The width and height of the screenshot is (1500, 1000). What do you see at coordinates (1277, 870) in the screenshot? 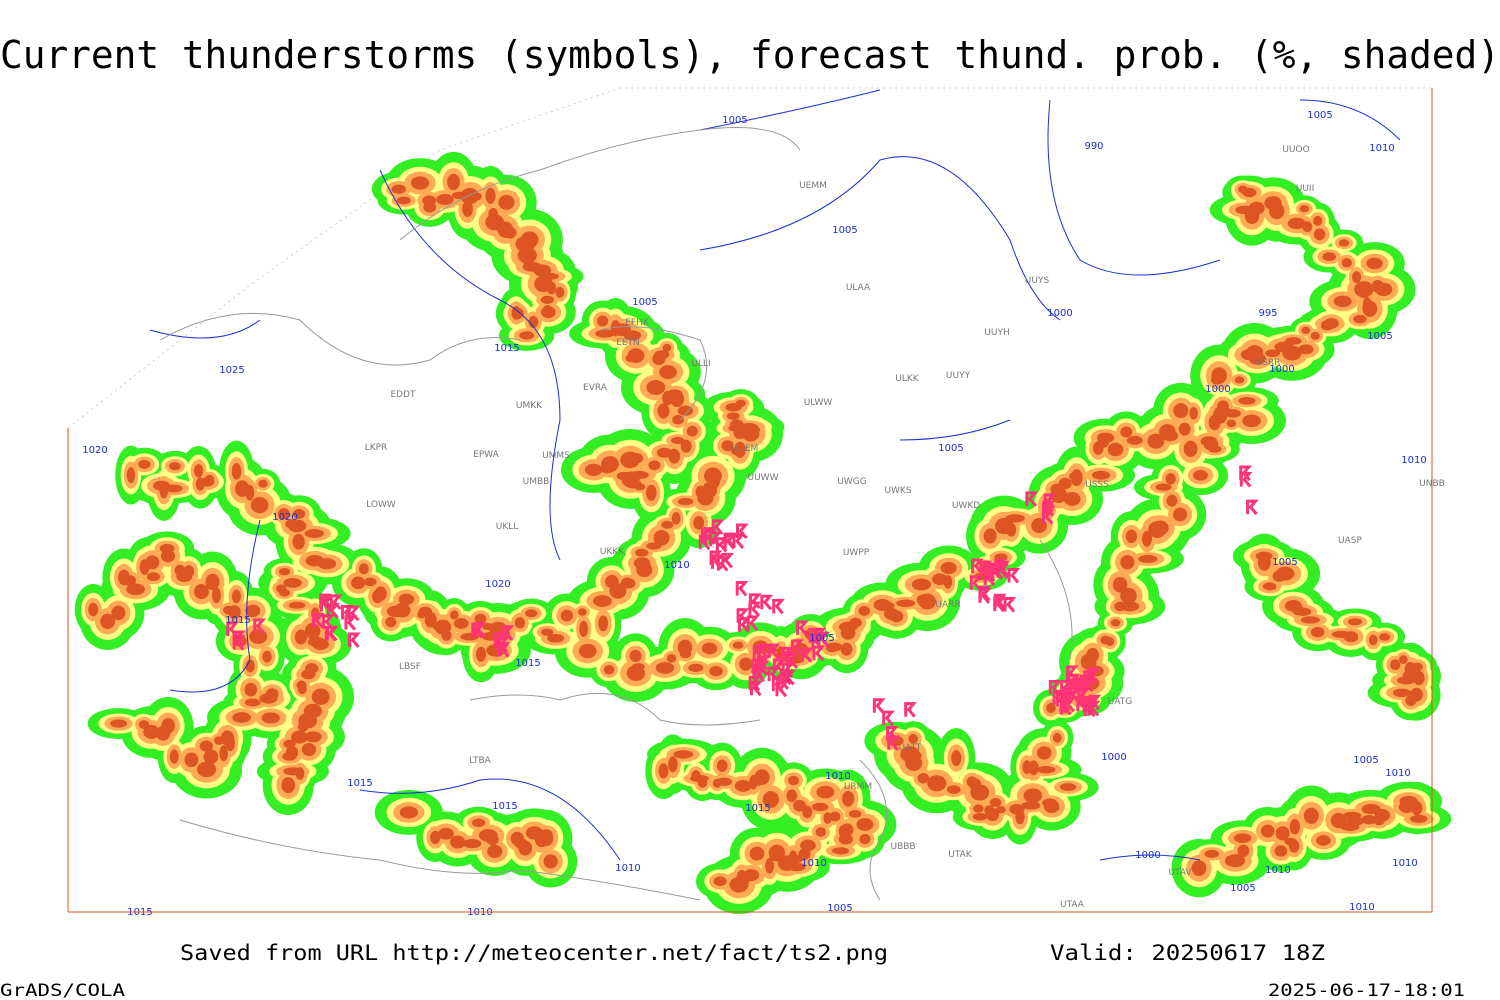
I see `isobar-label: 1010` at bounding box center [1277, 870].